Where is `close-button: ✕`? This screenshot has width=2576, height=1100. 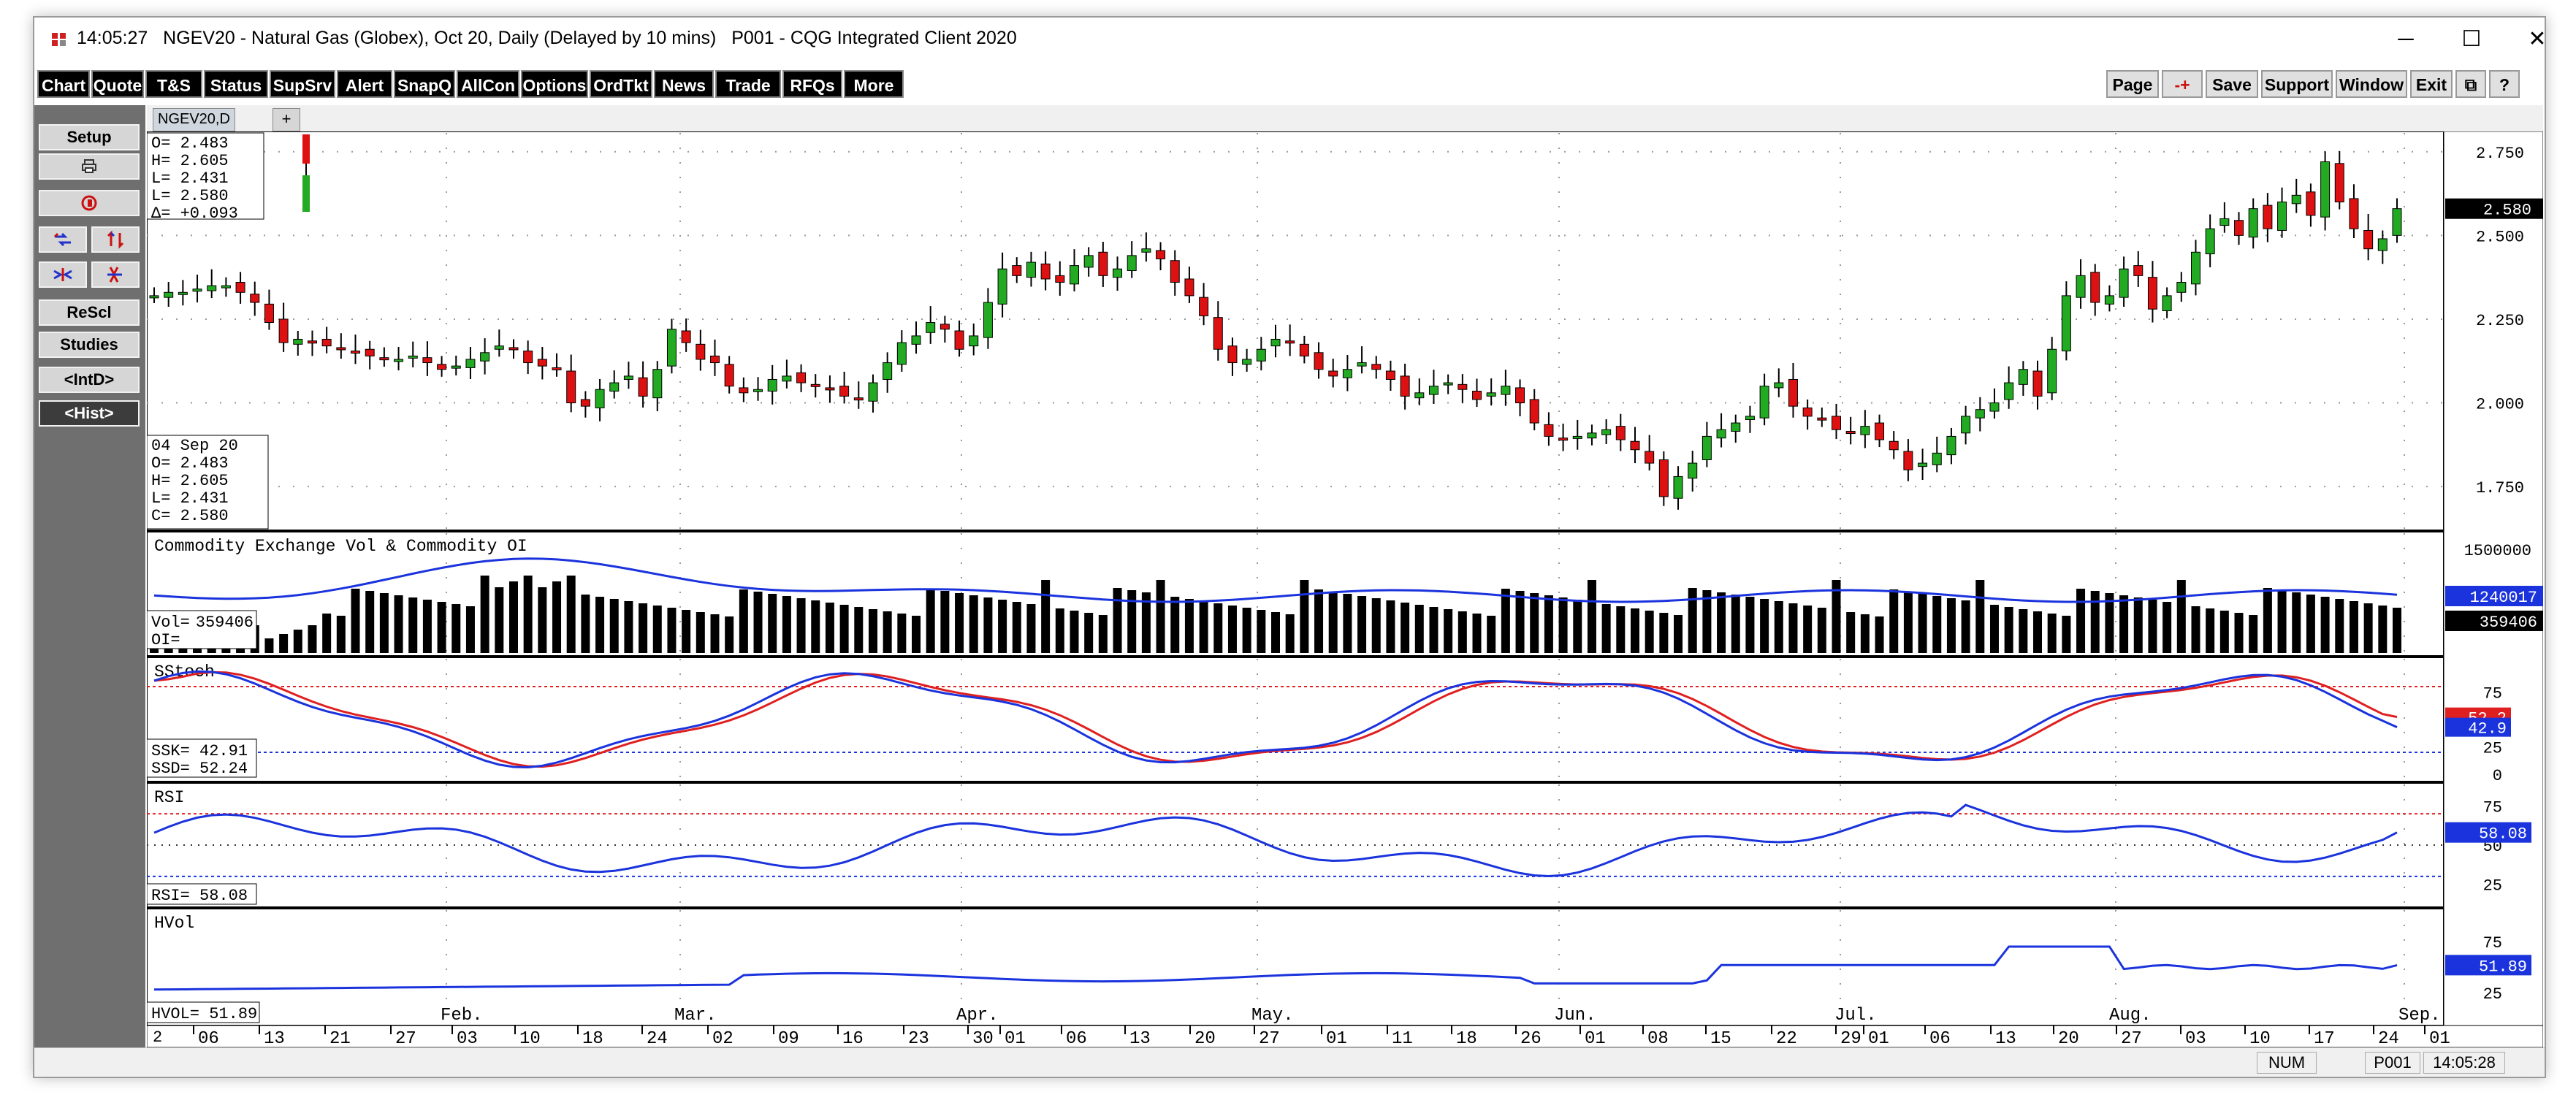 close-button: ✕ is located at coordinates (2538, 39).